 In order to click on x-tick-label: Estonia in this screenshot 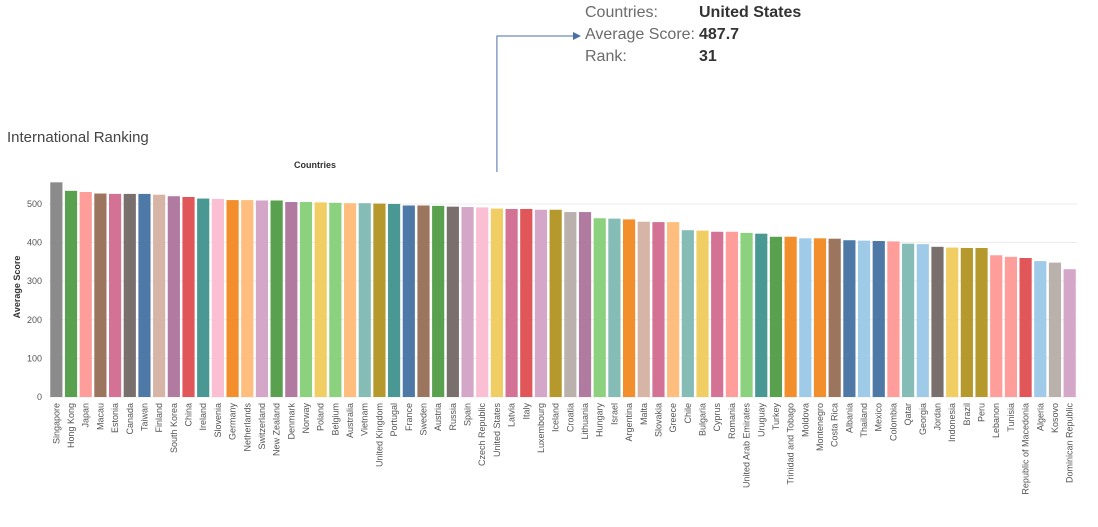, I will do `click(115, 418)`.